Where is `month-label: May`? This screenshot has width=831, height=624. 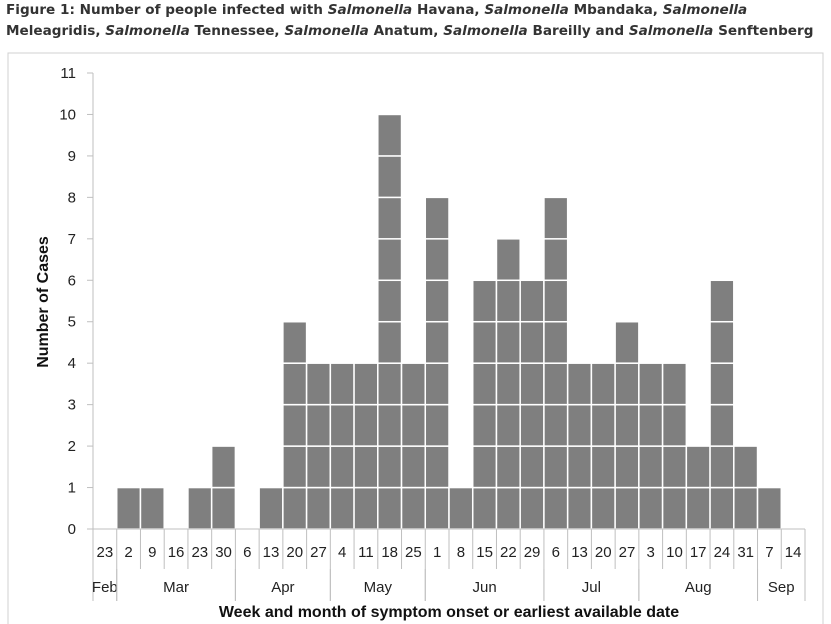
month-label: May is located at coordinates (378, 587).